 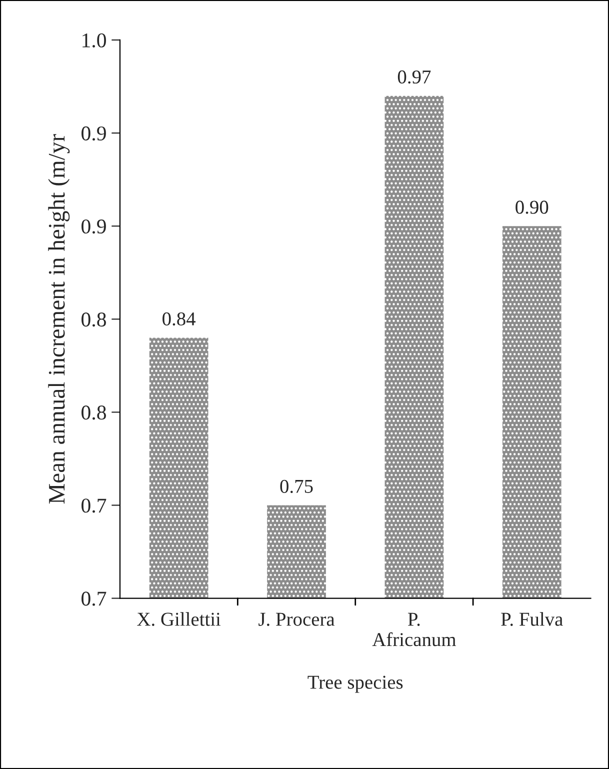 What do you see at coordinates (414, 629) in the screenshot?
I see `x-tick-label: P. Africanum` at bounding box center [414, 629].